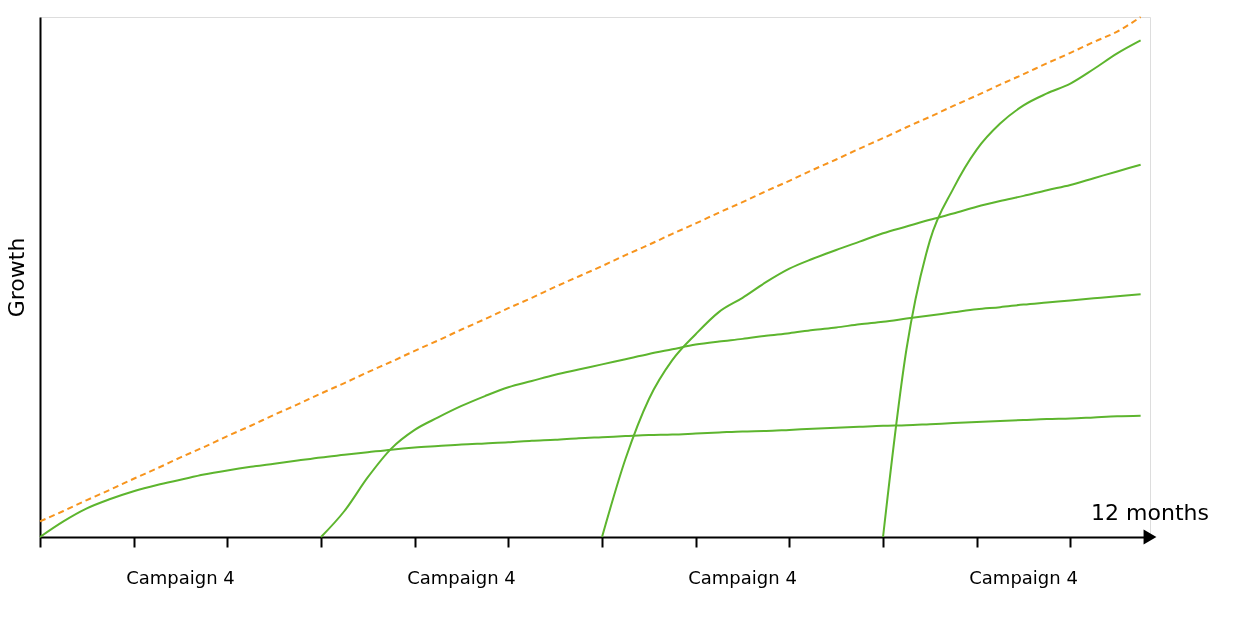 The height and width of the screenshot is (617, 1259). Describe the element at coordinates (1150, 512) in the screenshot. I see `x-axis-title: 12 months` at that location.